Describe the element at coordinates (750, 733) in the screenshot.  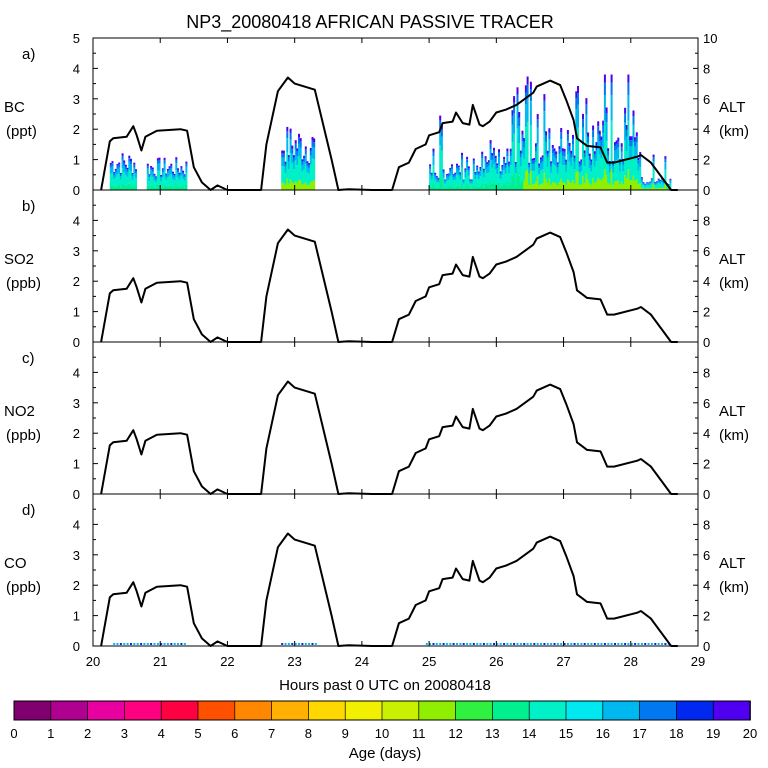
I see `colorbar-tick-label: 20` at that location.